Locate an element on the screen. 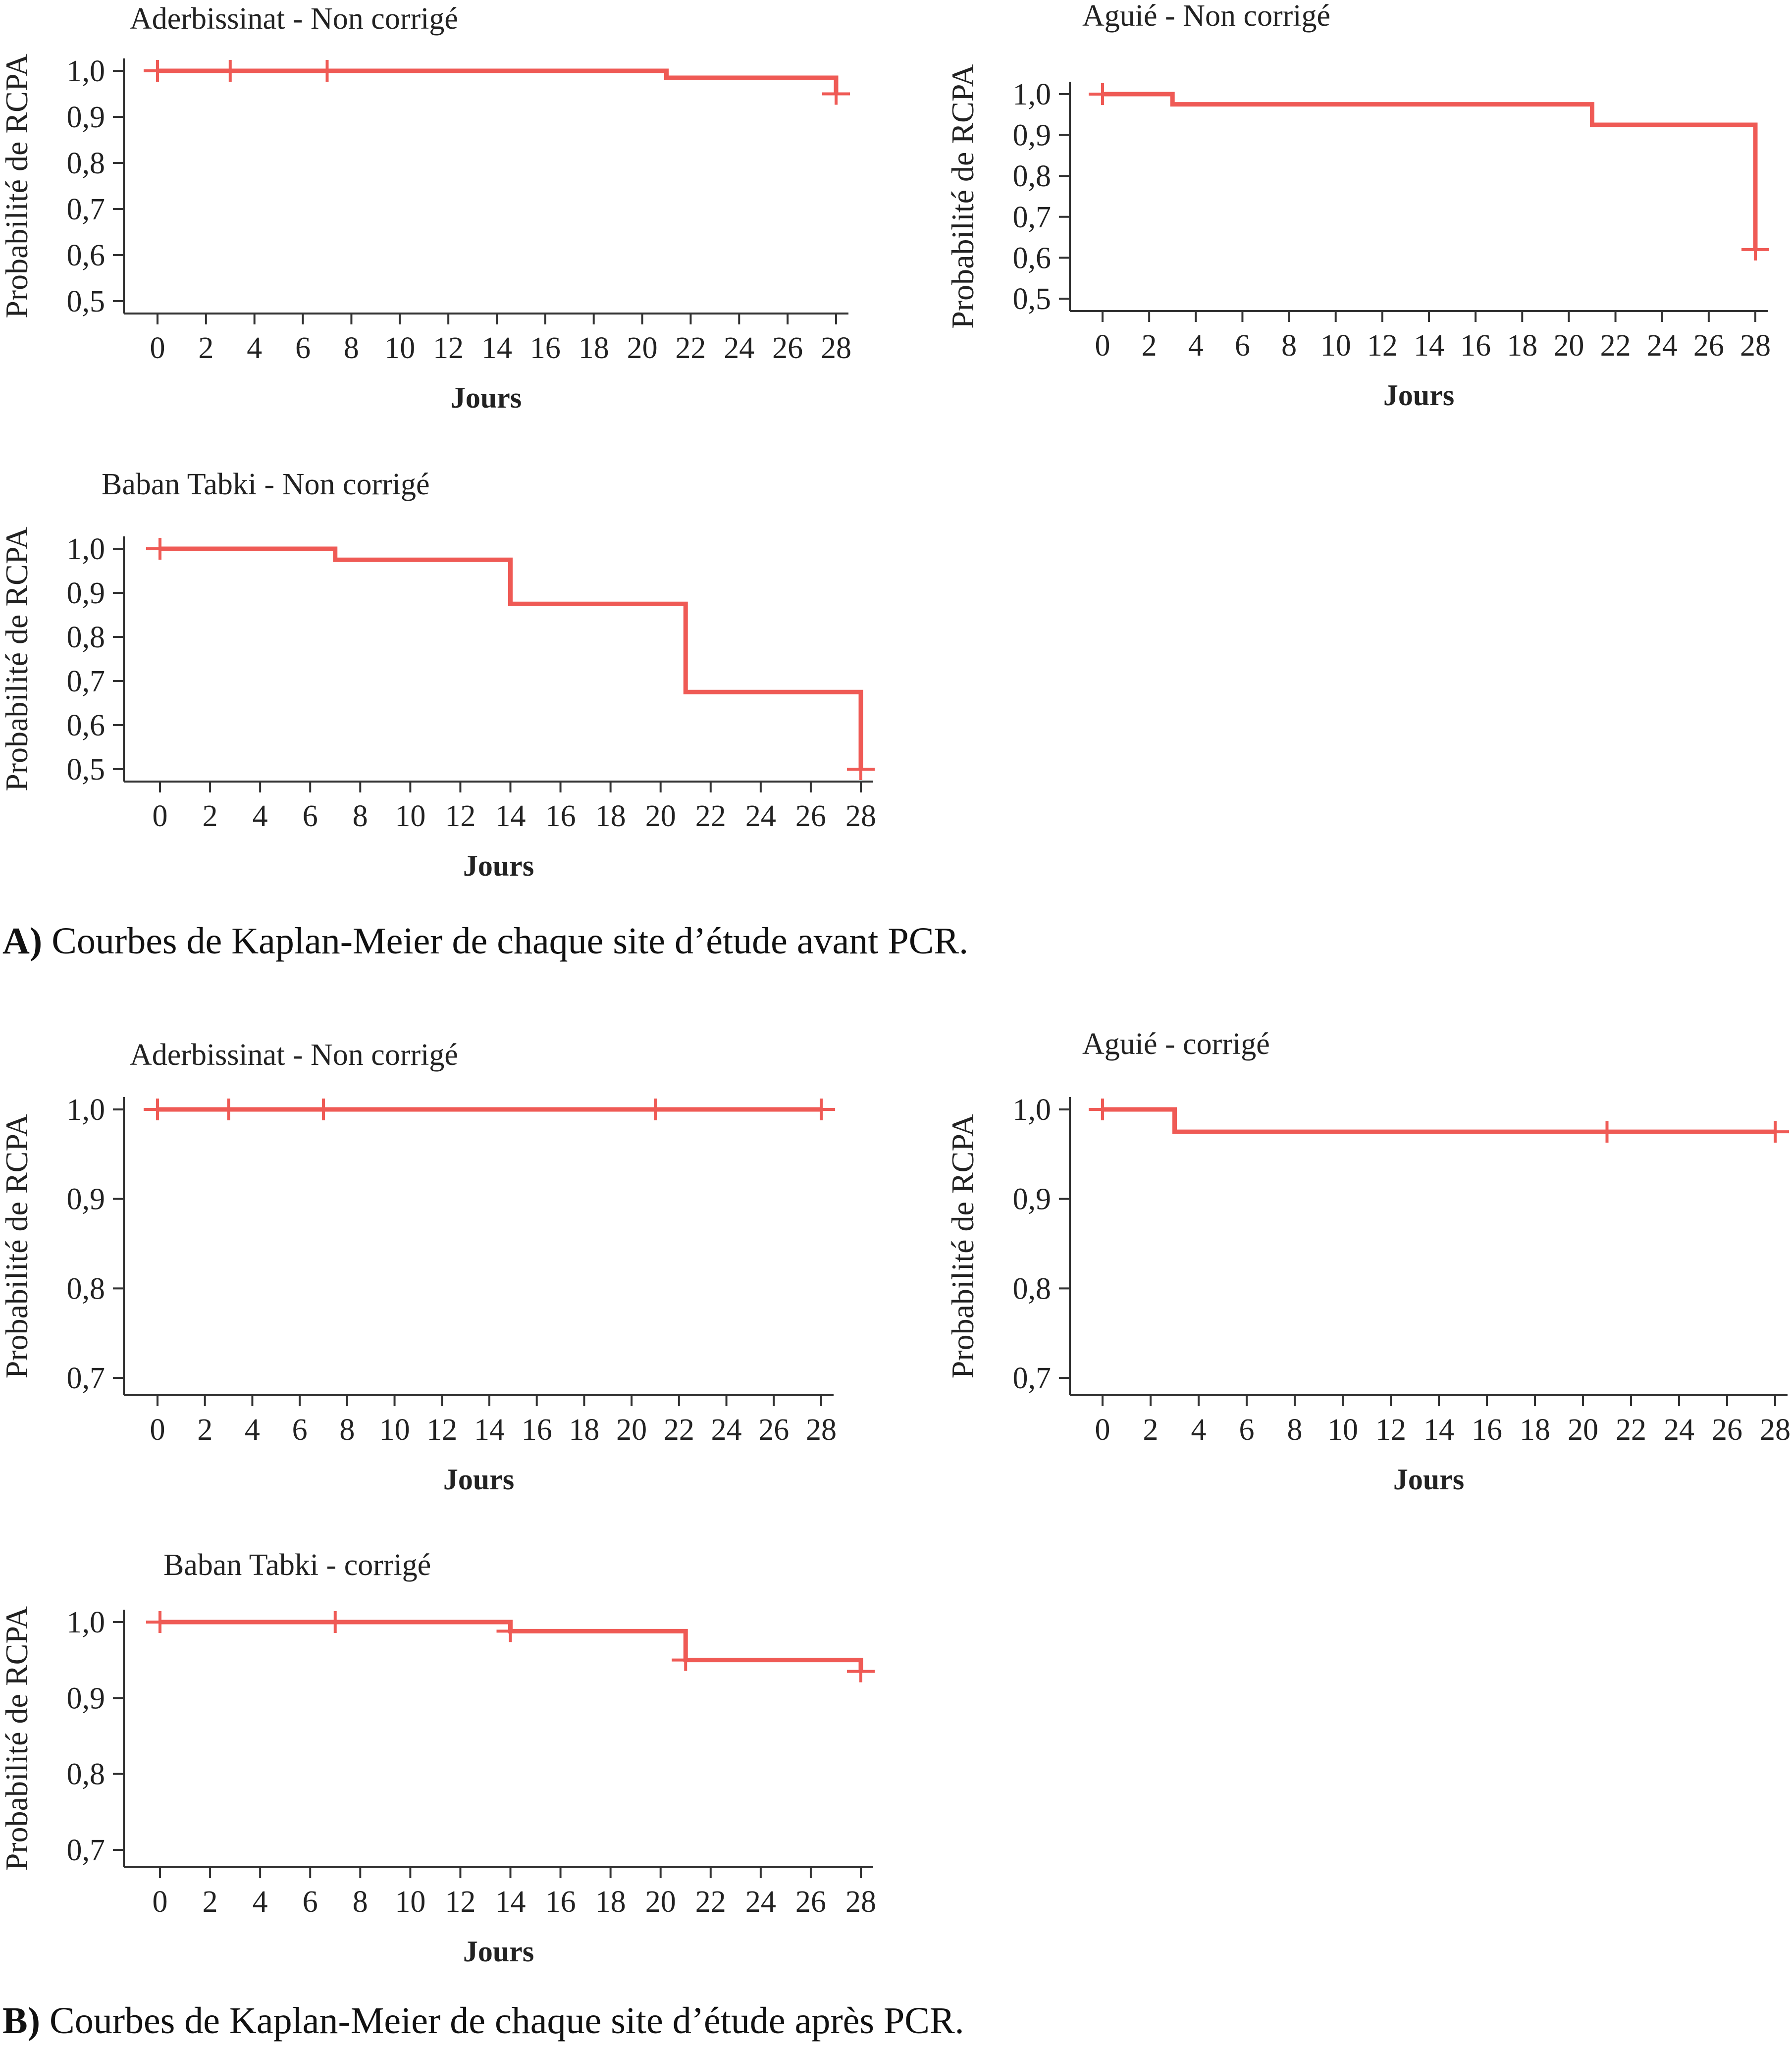  caption-a-label: A) is located at coordinates (22, 941).